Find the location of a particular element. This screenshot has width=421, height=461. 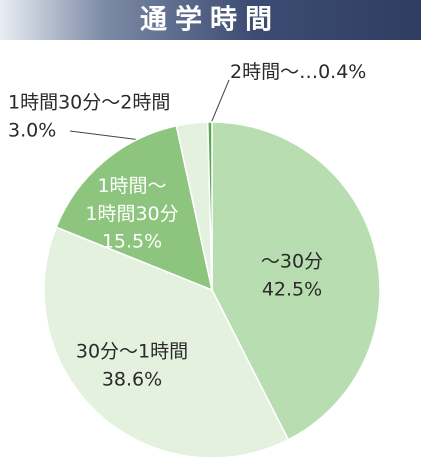

leader-line is located at coordinates (219, 104).